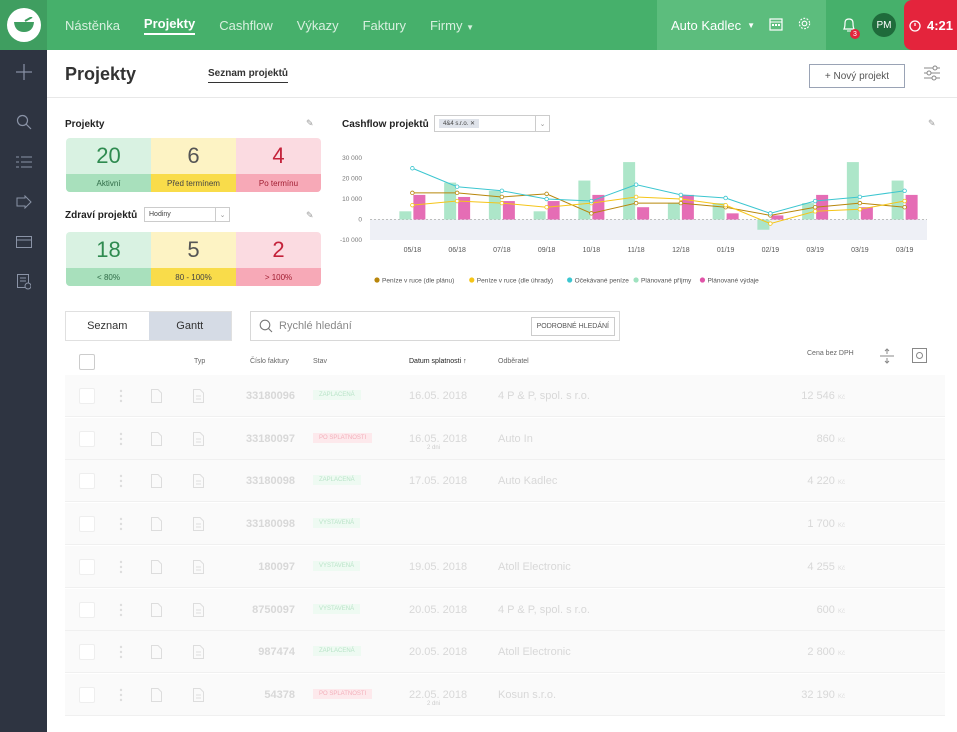  What do you see at coordinates (200, 361) in the screenshot?
I see `col-type: Typ` at bounding box center [200, 361].